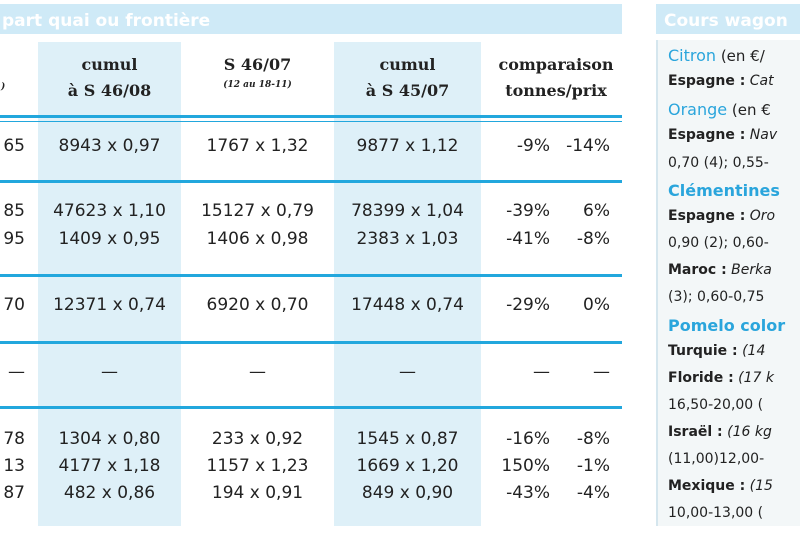 This screenshot has height=550, width=800. What do you see at coordinates (311, 121) in the screenshot?
I see `rule-header-thin` at bounding box center [311, 121].